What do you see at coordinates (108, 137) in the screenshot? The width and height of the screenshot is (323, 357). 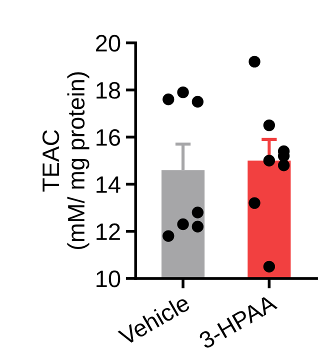 I see `y-tick-label: 16` at bounding box center [108, 137].